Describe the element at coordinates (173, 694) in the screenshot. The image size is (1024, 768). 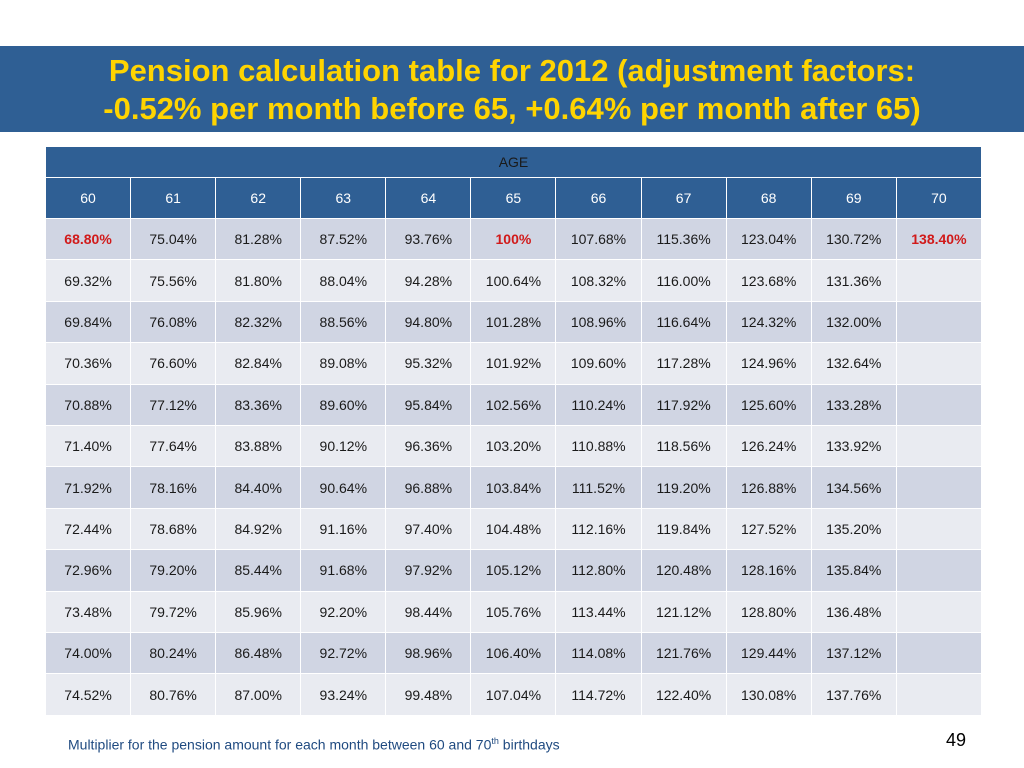
I see `table-cell: 80.76%` at that location.